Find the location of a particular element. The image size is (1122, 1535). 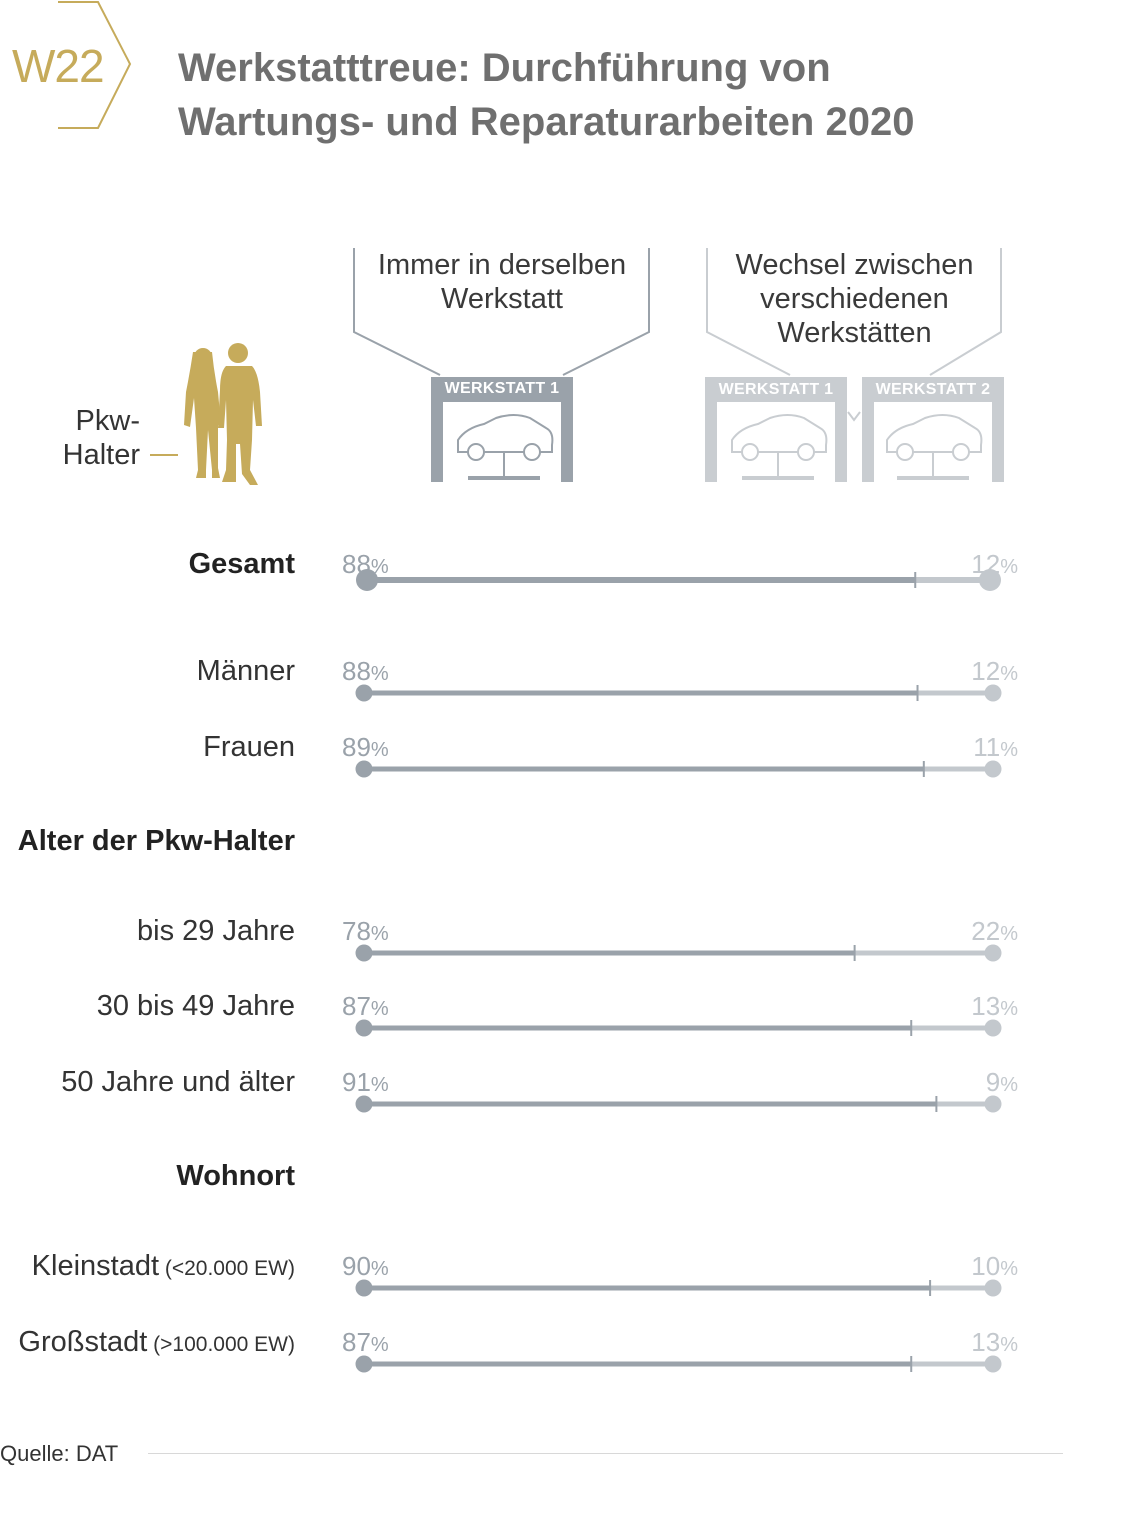

pkw-halter-label: Pkw- Halter is located at coordinates (90, 438).